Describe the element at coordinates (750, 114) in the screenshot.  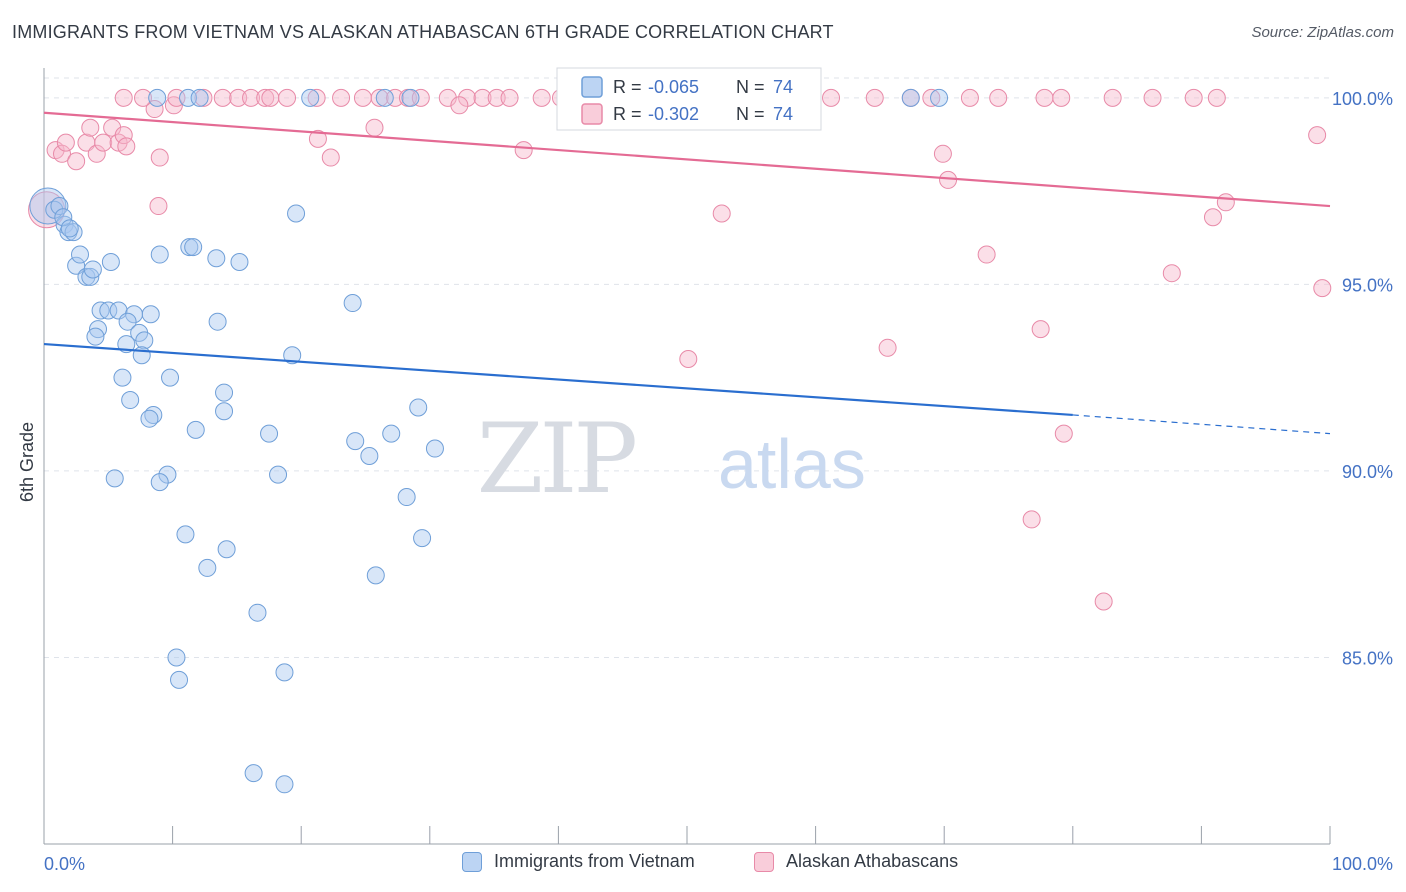
I see `stats-n-label-1: N =` at that location.